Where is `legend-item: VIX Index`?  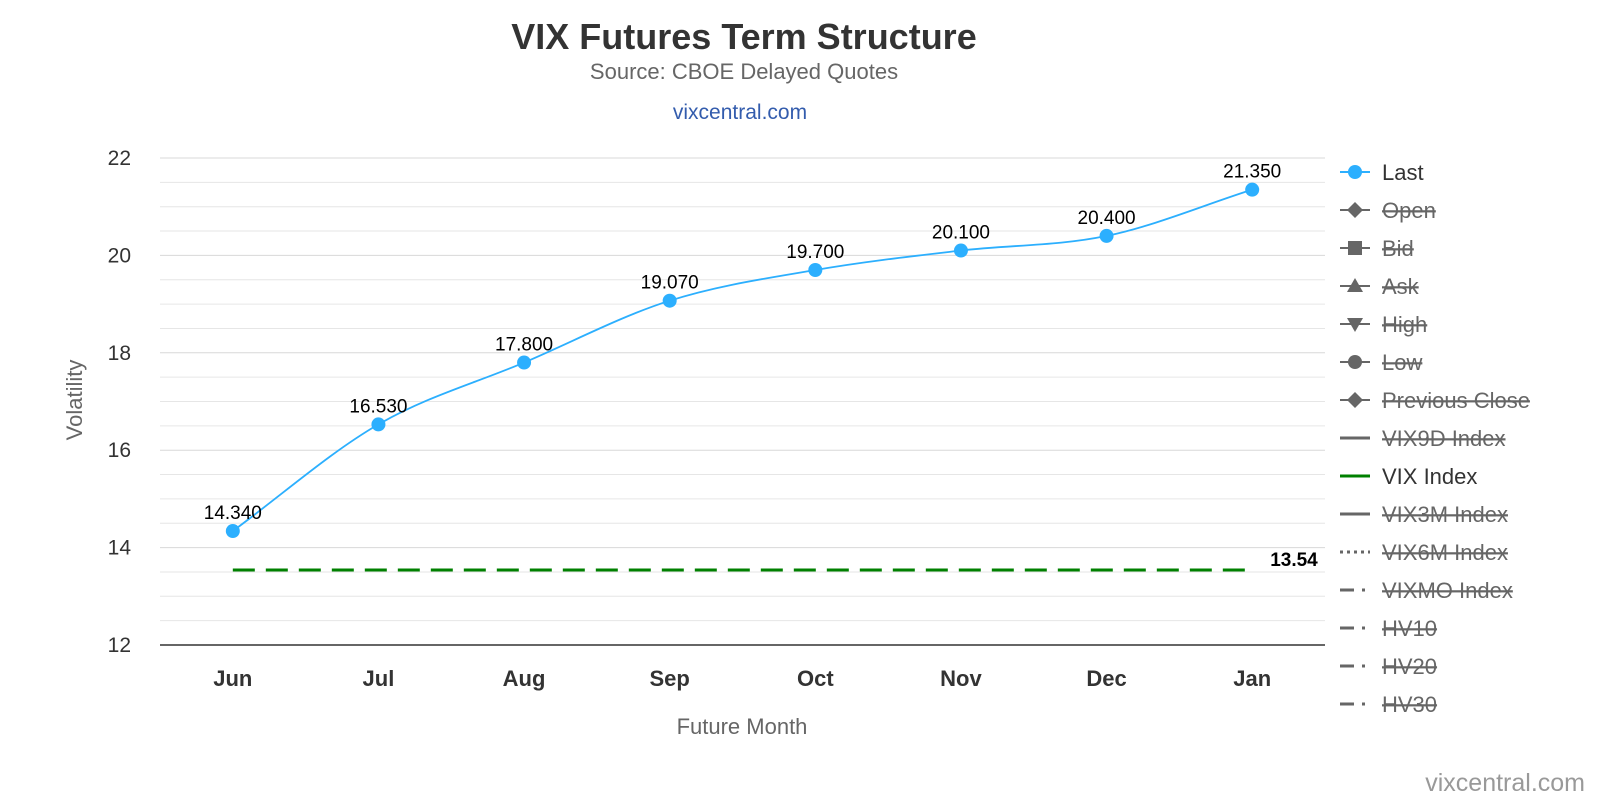
legend-item: VIX Index is located at coordinates (1408, 476).